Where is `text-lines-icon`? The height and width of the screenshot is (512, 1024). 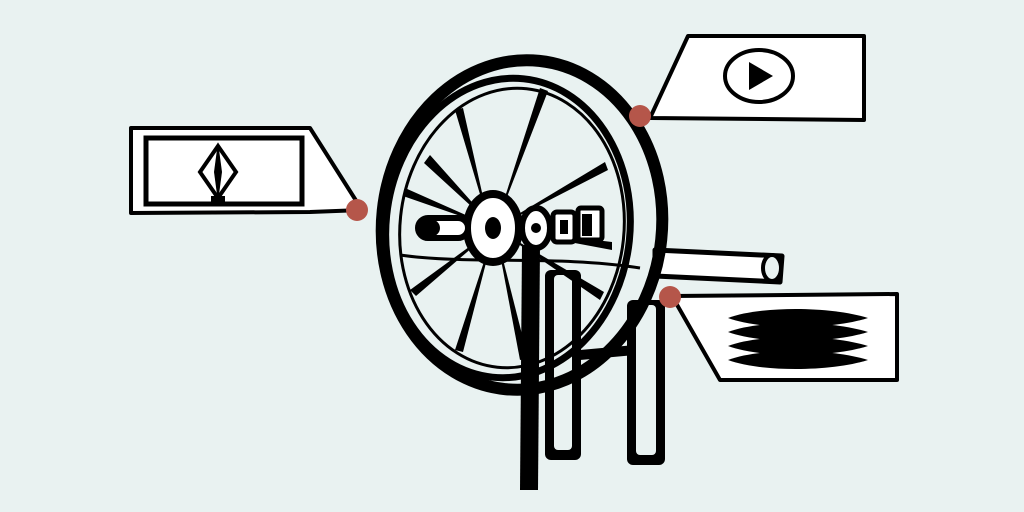 text-lines-icon is located at coordinates (798, 339).